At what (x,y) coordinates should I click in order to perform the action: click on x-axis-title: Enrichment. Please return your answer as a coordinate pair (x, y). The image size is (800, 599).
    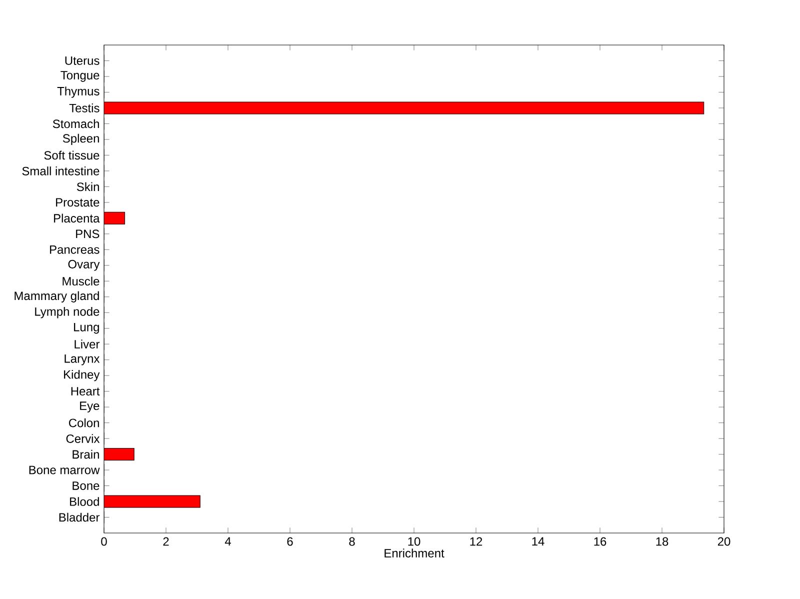
    Looking at the image, I should click on (414, 553).